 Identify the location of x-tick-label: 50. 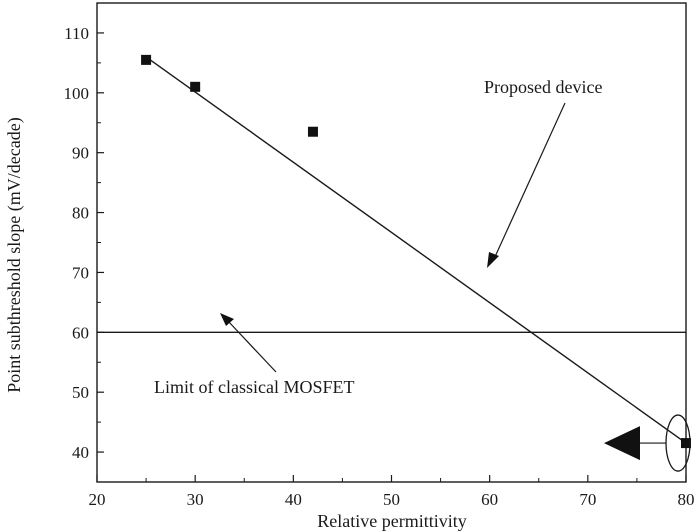
(391, 499).